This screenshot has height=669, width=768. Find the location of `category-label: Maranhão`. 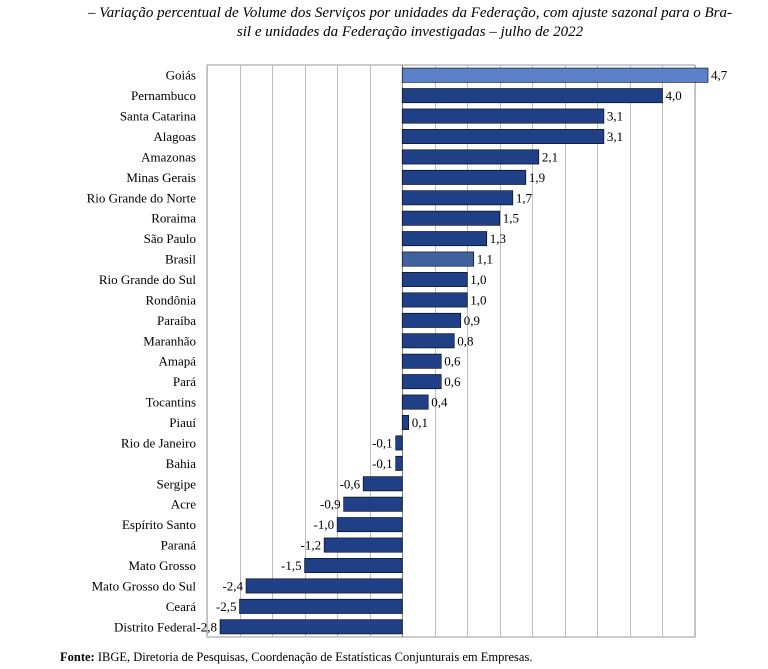

category-label: Maranhão is located at coordinates (169, 340).